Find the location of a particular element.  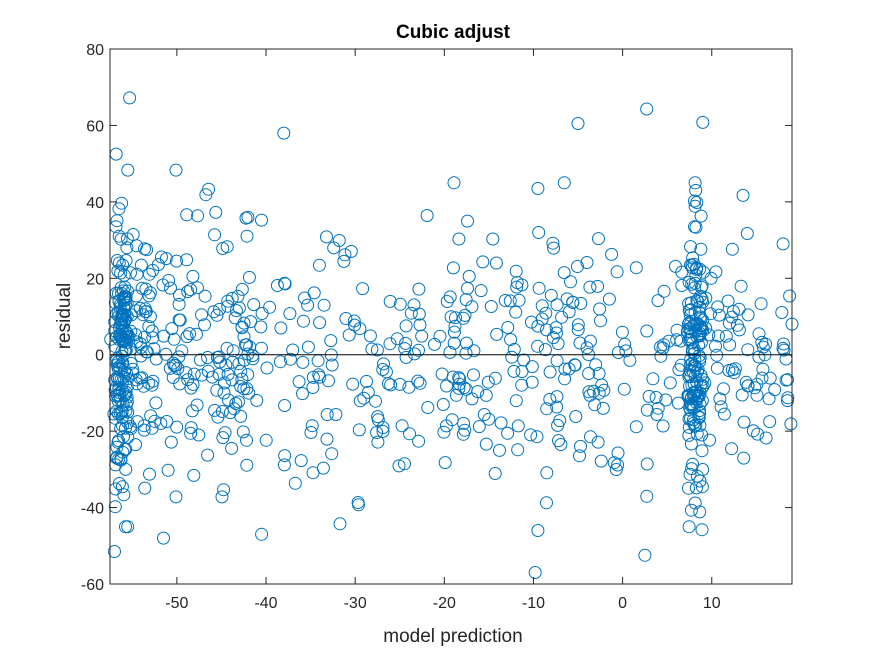

x-tick-label: -20 is located at coordinates (444, 603).